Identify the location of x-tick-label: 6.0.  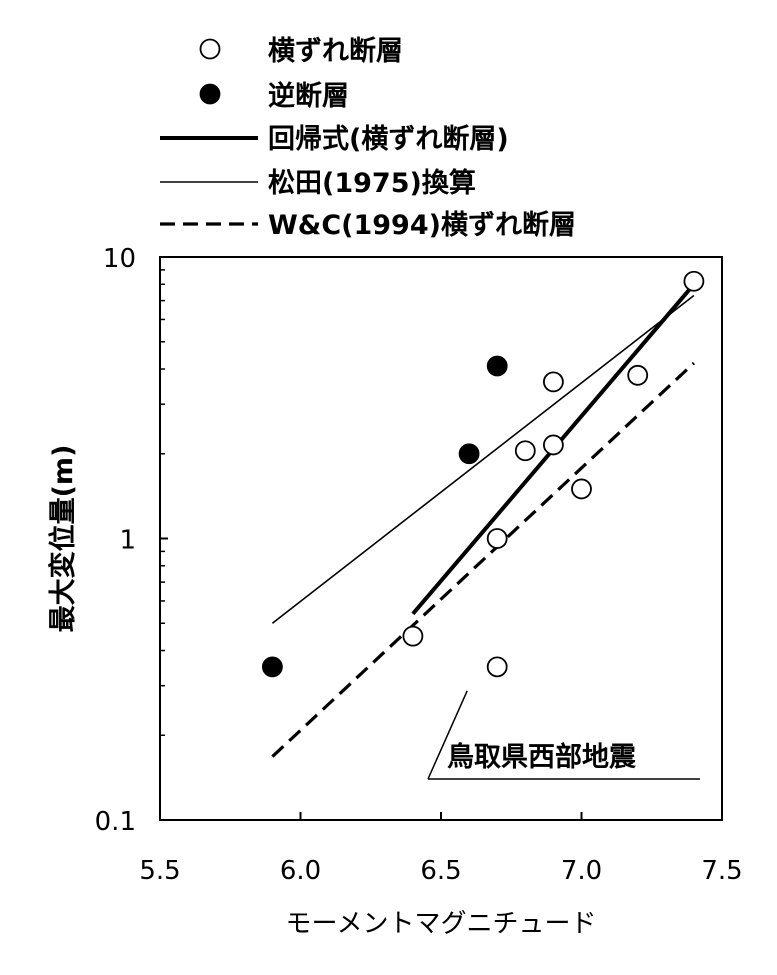
(300, 871).